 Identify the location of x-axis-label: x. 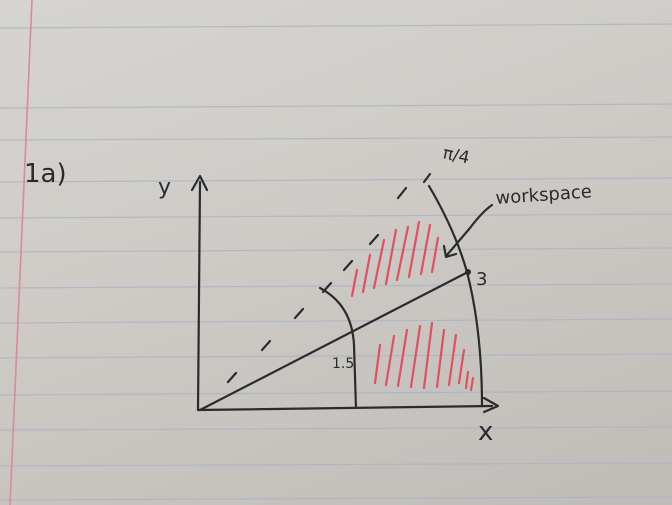
(485, 432).